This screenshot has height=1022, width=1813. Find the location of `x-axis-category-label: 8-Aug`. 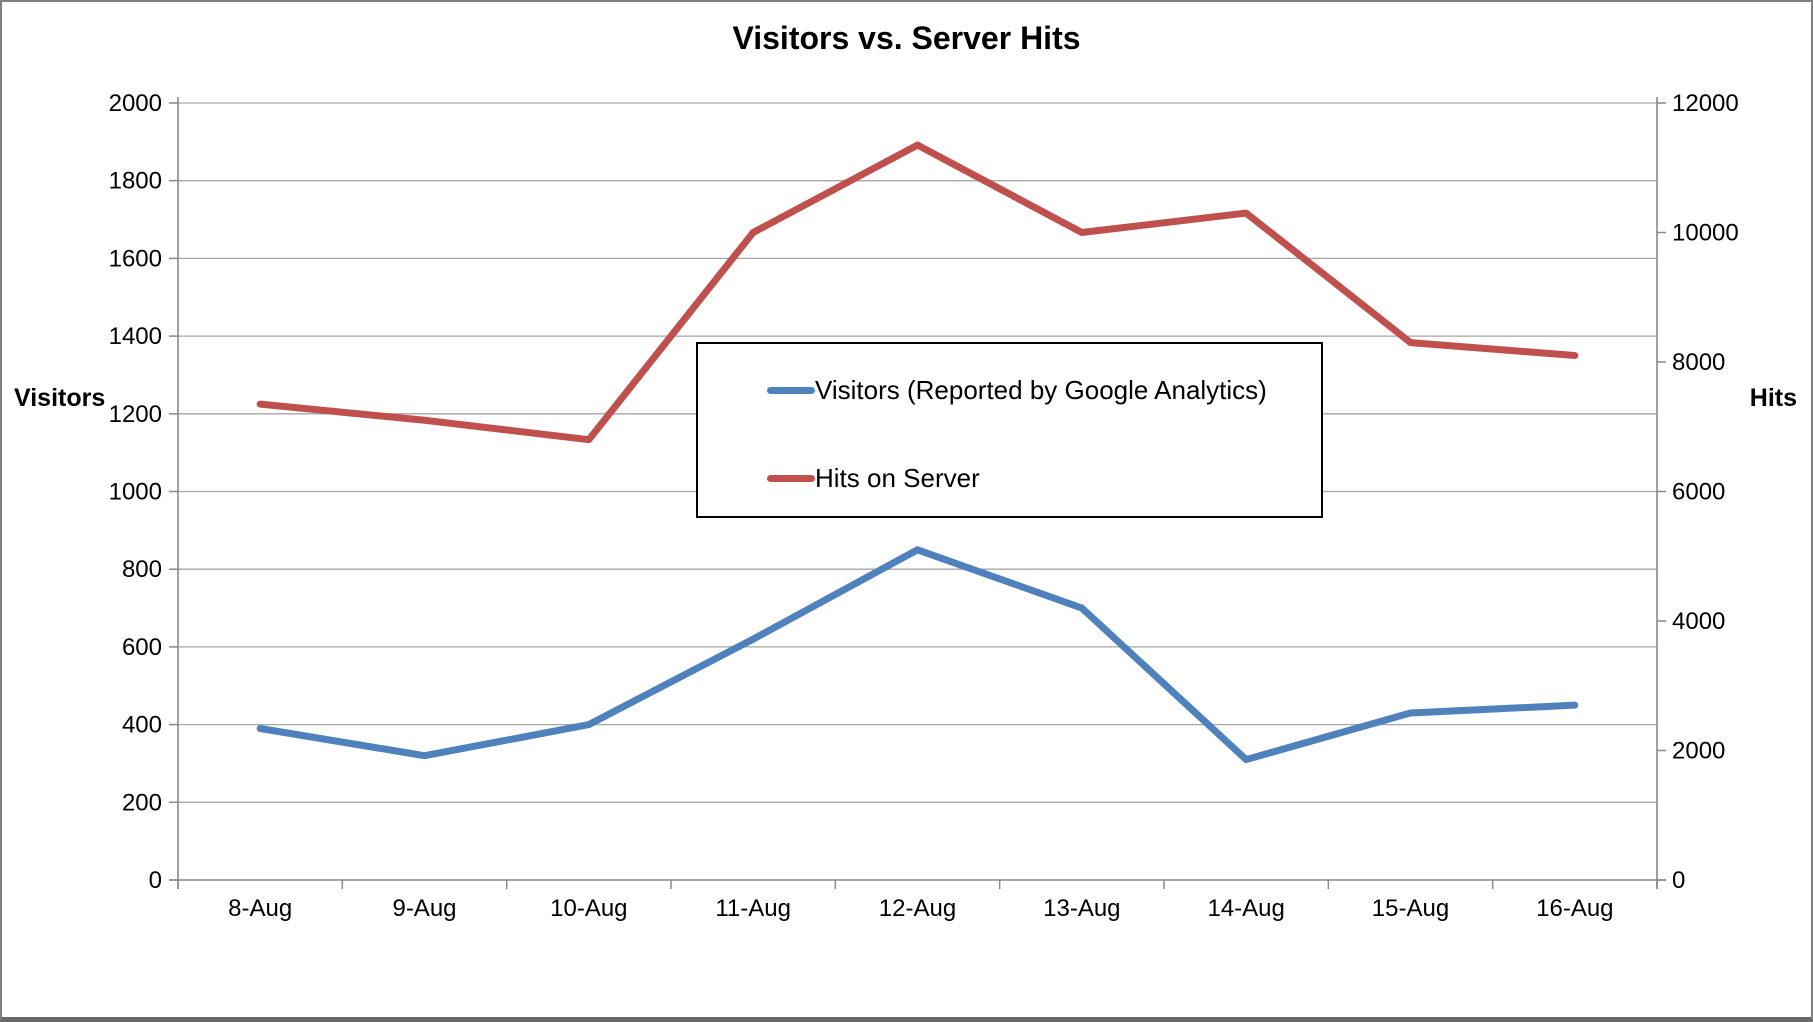

x-axis-category-label: 8-Aug is located at coordinates (260, 908).